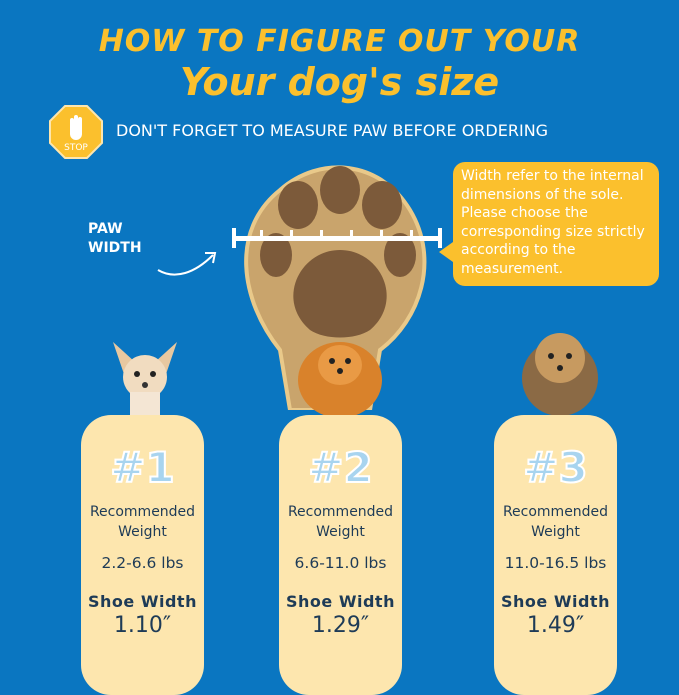 This screenshot has width=679, height=695. I want to click on size-number: #2, so click(340, 467).